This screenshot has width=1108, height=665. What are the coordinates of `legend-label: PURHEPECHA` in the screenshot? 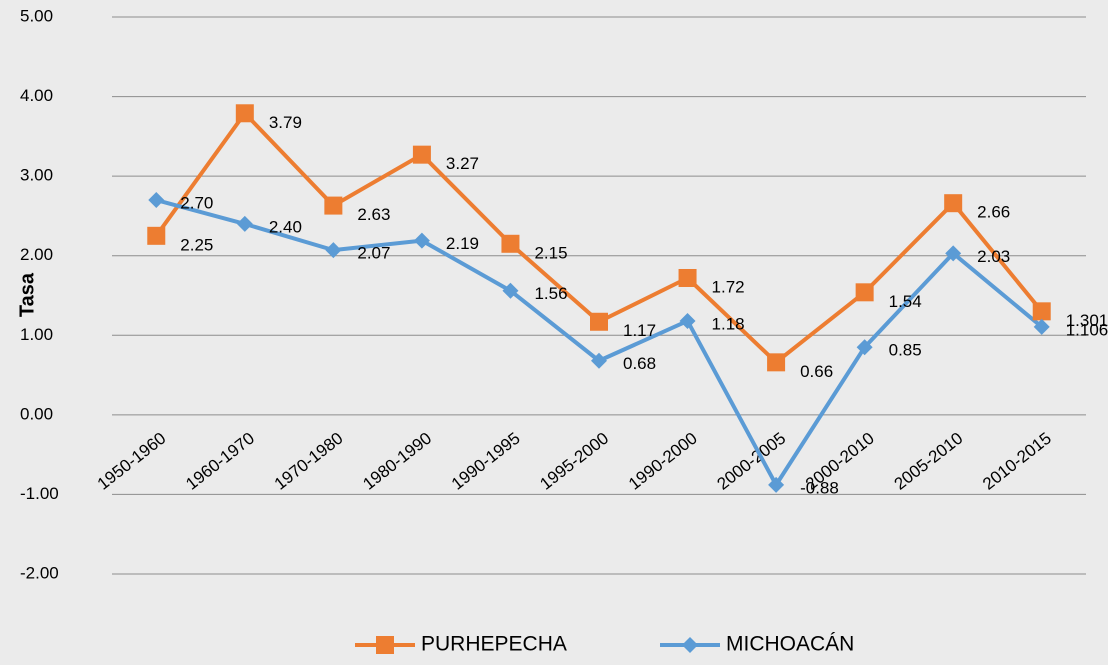 It's located at (494, 644).